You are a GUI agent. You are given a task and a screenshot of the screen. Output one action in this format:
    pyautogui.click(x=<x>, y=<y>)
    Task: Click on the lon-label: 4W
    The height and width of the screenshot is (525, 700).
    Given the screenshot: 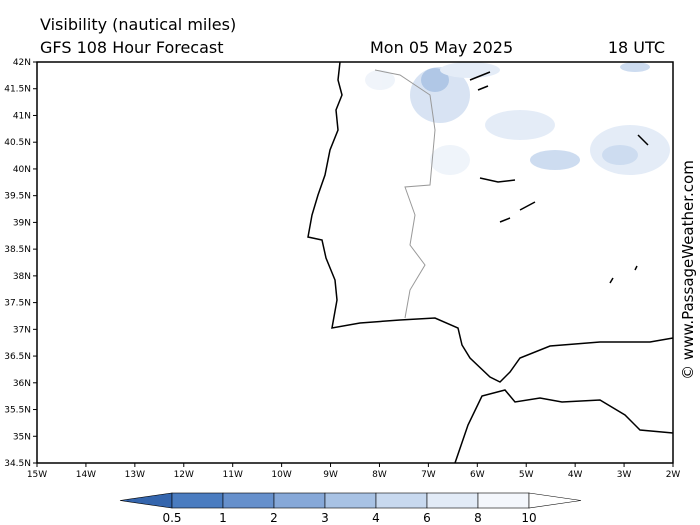 What is the action you would take?
    pyautogui.click(x=575, y=475)
    